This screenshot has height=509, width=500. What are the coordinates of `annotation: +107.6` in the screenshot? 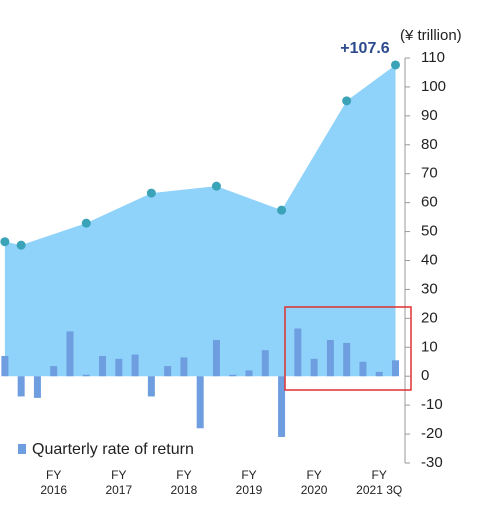 It's located at (364, 48).